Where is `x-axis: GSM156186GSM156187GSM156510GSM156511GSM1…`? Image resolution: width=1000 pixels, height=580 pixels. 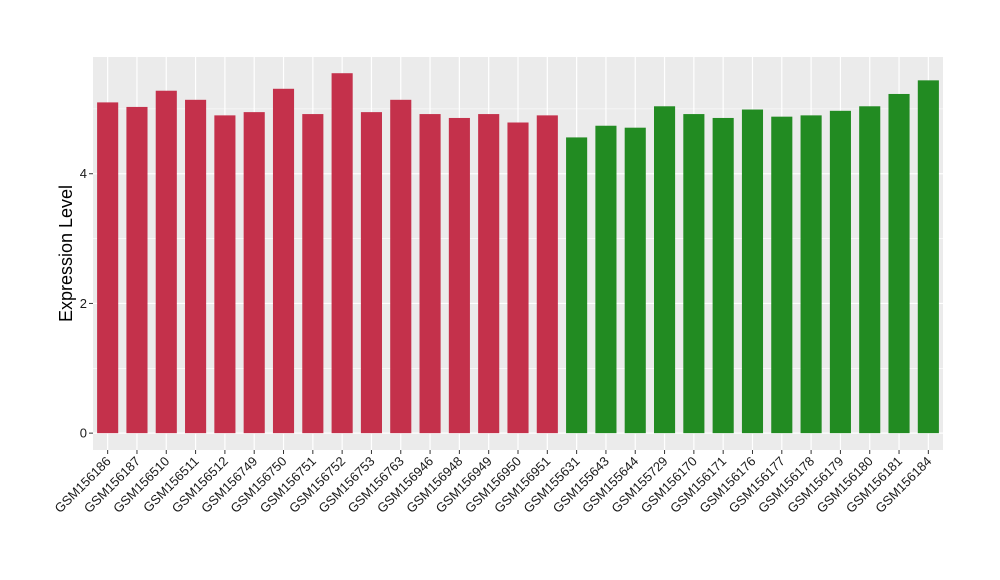 x-axis: GSM156186GSM156187GSM156510GSM156511GSM1… is located at coordinates (493, 483).